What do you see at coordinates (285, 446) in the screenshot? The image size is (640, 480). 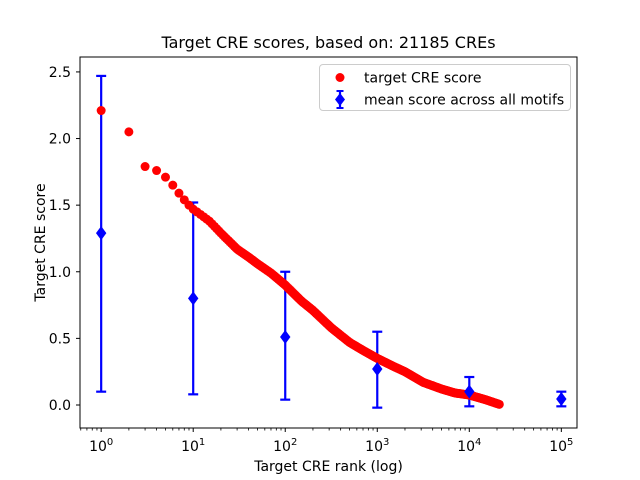 I see `x-tick-label: 10²` at bounding box center [285, 446].